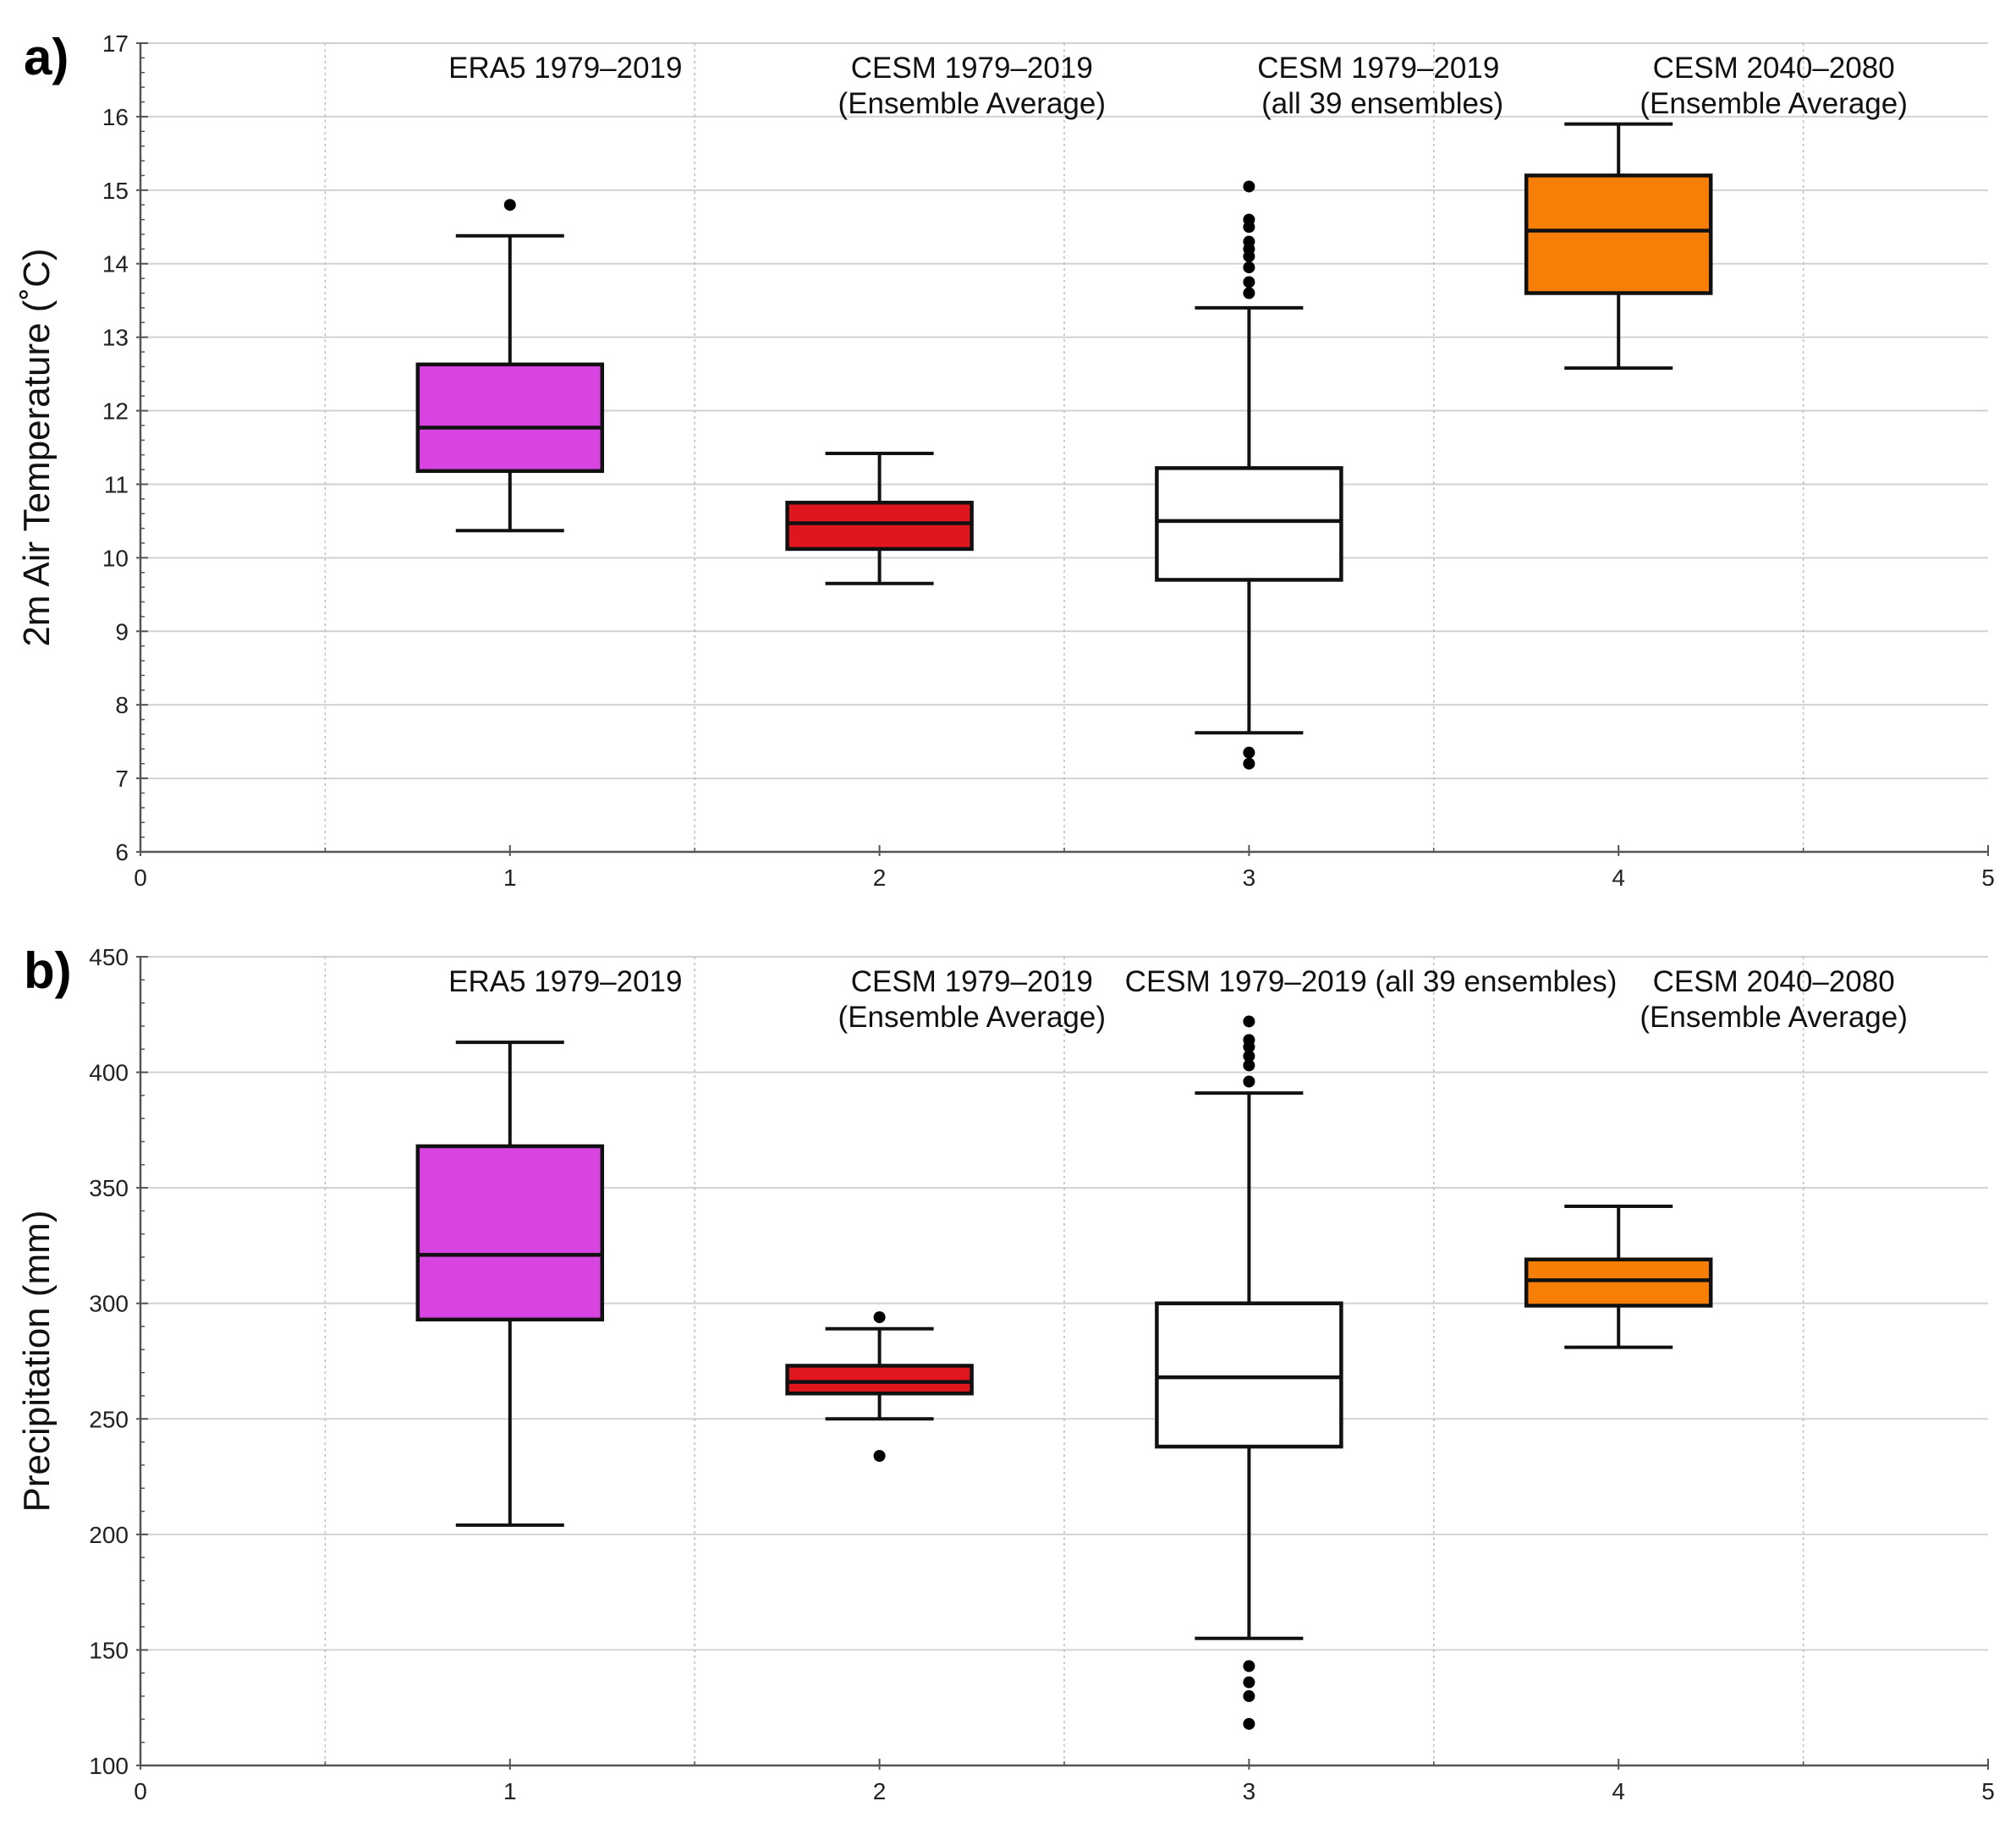  I want to click on y-tick-label: 400, so click(109, 1073).